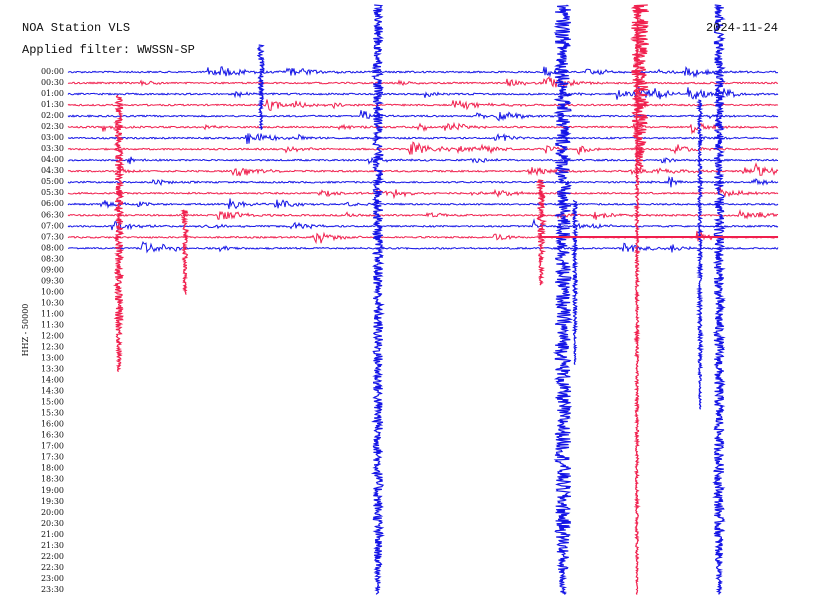  Describe the element at coordinates (52, 435) in the screenshot. I see `time-label: 16:30` at that location.